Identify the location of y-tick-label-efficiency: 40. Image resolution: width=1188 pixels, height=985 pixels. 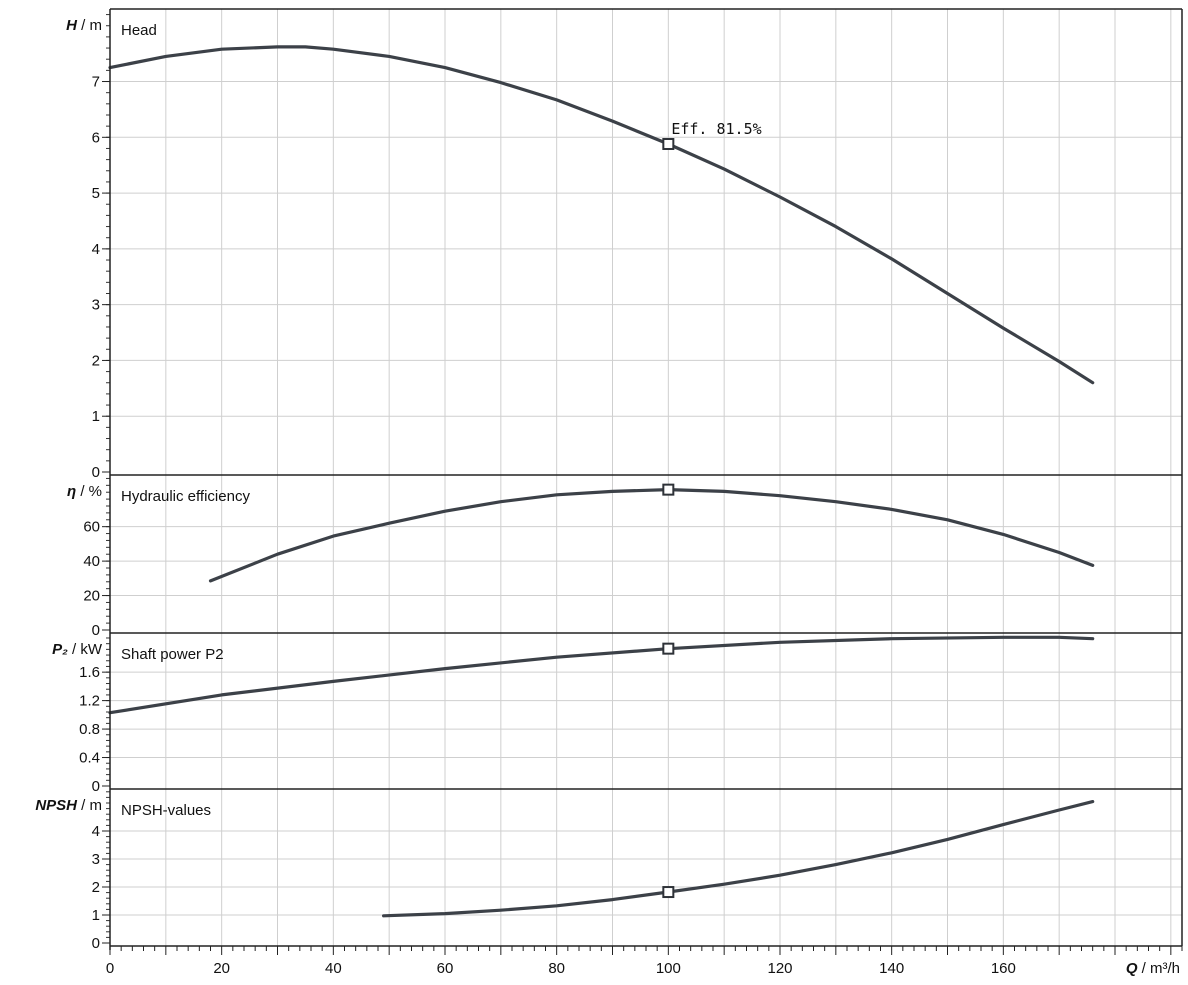
(91, 561).